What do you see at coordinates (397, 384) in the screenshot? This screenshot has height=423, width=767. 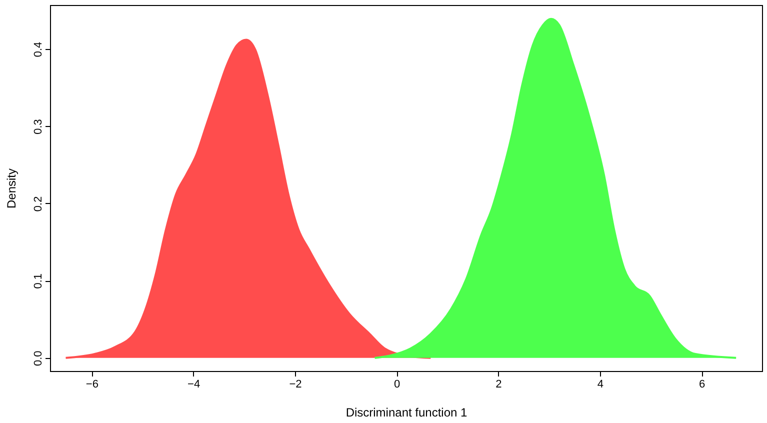 I see `x-tick-label: 0` at bounding box center [397, 384].